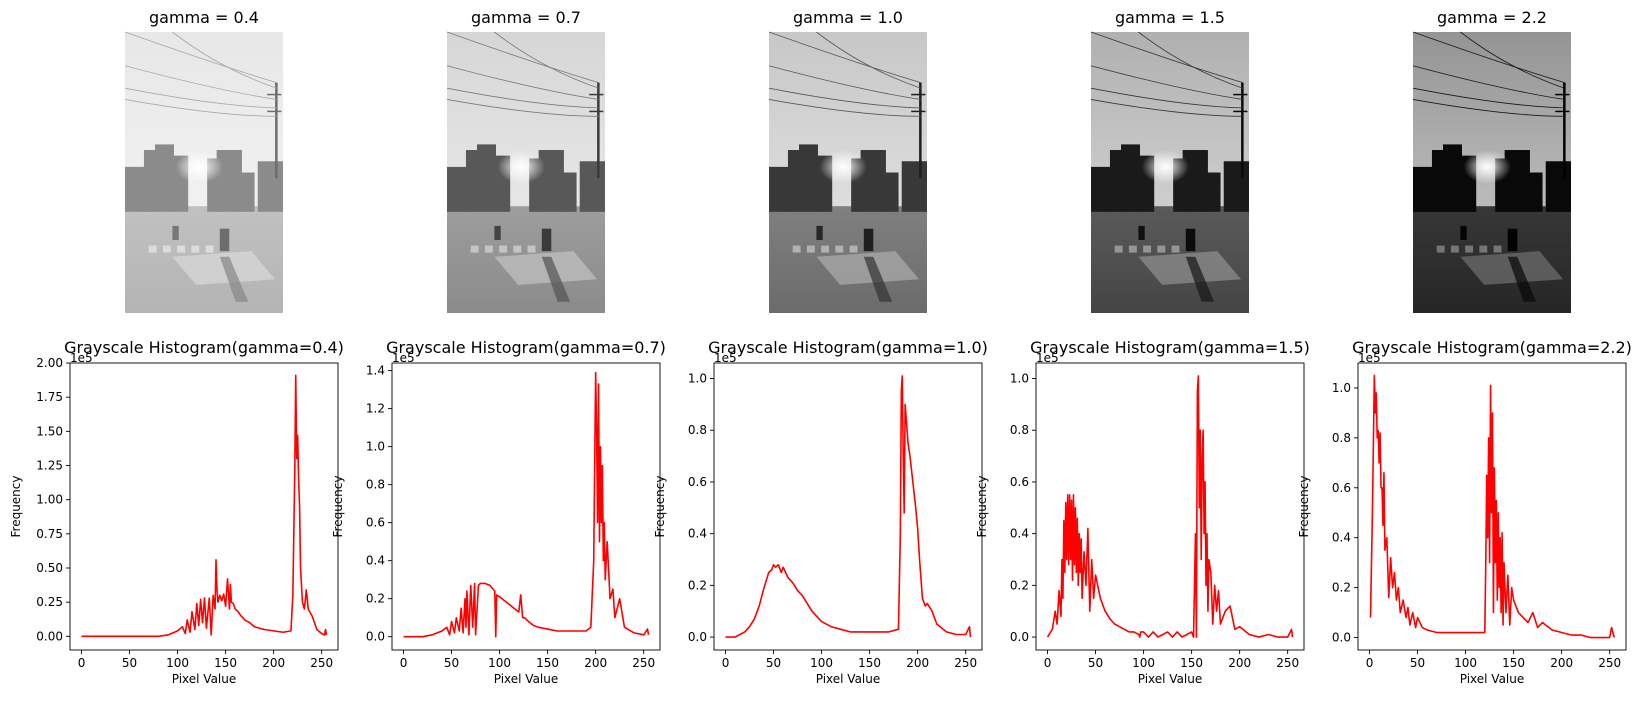 This screenshot has width=1641, height=701. What do you see at coordinates (49, 602) in the screenshot?
I see `y-tick-label: 0.25` at bounding box center [49, 602].